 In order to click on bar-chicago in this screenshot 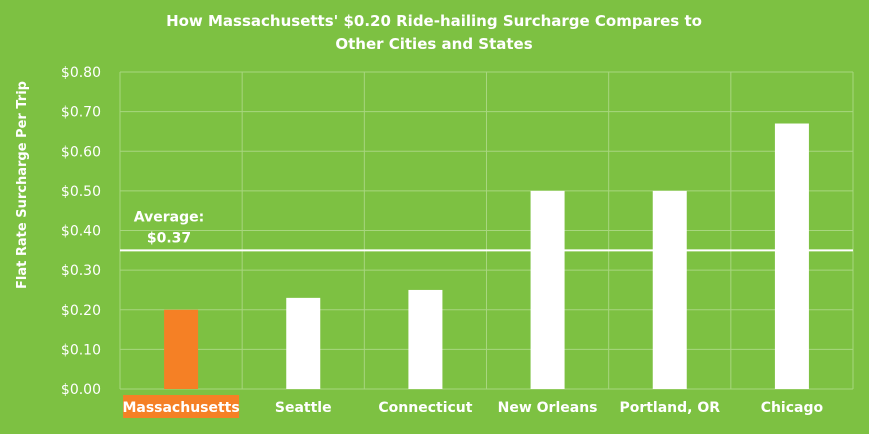, I will do `click(791, 256)`.